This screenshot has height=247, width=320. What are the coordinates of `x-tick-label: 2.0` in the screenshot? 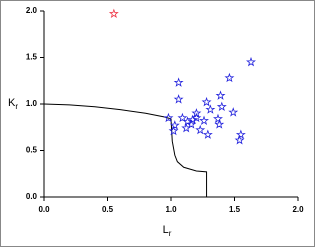 It's located at (298, 209).